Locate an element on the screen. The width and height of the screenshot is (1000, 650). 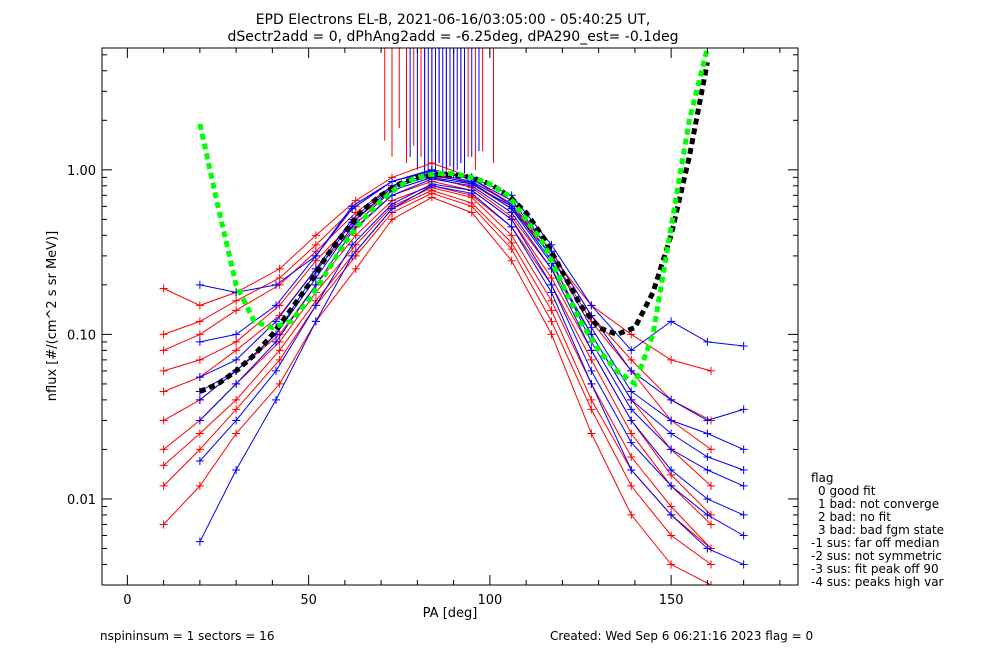
legend-item: -2 sus: not symmetric is located at coordinates (876, 556).